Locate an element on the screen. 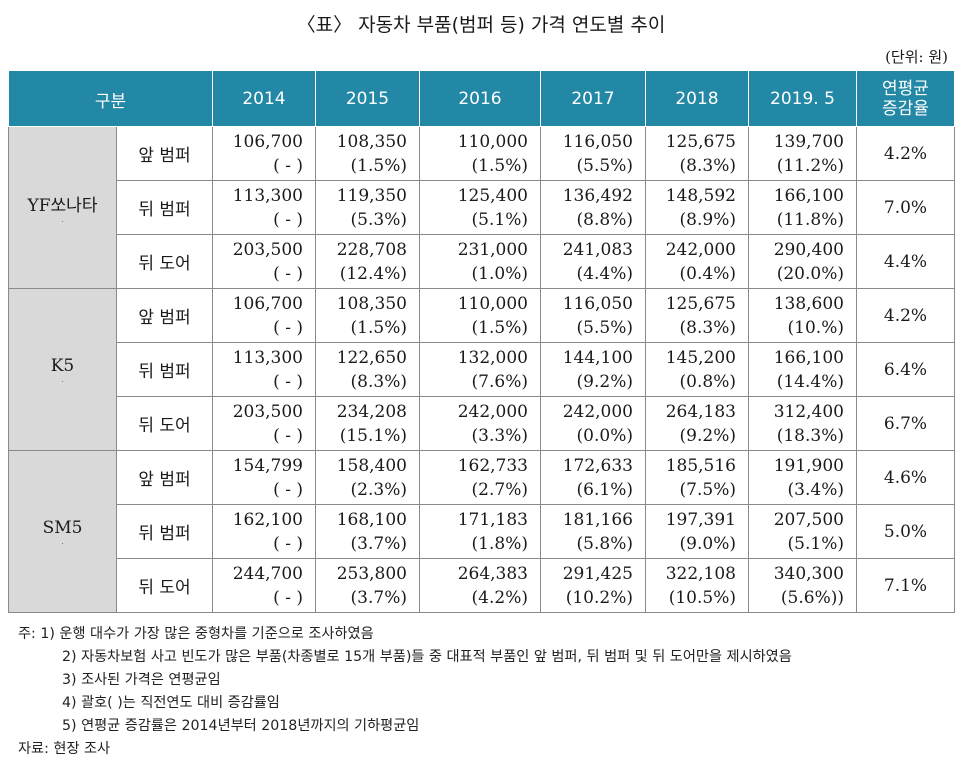 The width and height of the screenshot is (962, 766). price-value: 244,700 is located at coordinates (267, 573).